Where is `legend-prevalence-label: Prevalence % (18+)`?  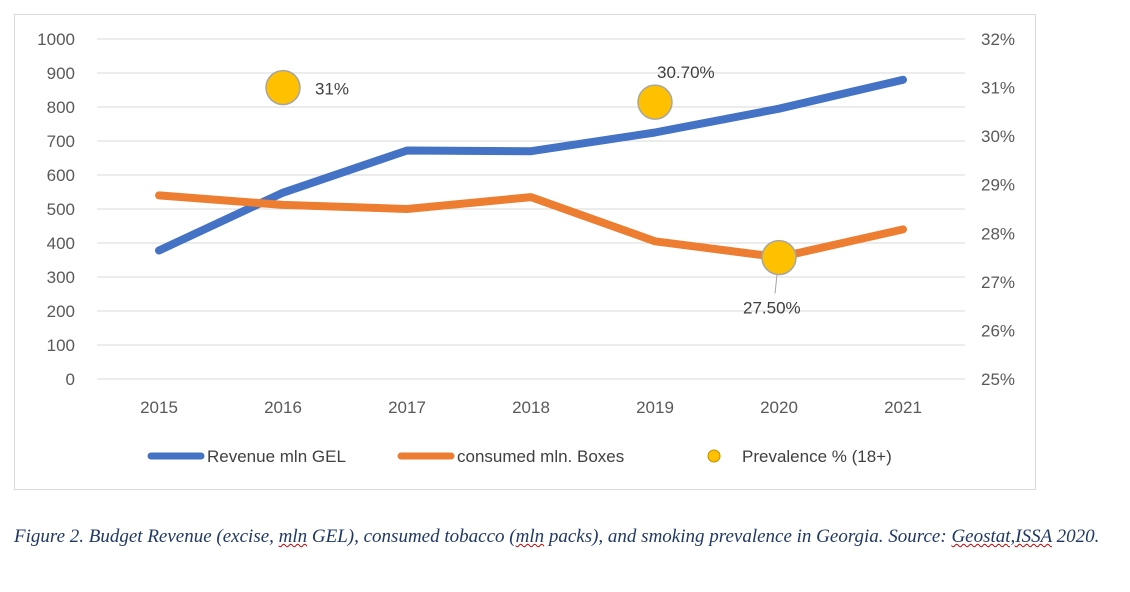 legend-prevalence-label: Prevalence % (18+) is located at coordinates (817, 456).